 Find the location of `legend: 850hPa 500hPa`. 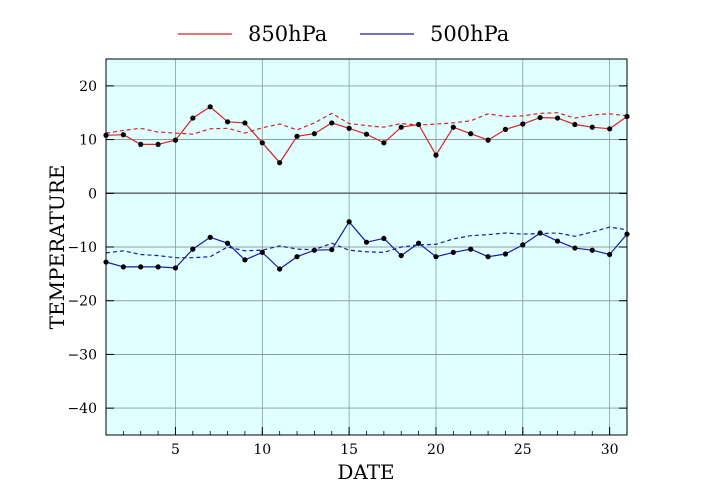

legend: 850hPa 500hPa is located at coordinates (343, 34).